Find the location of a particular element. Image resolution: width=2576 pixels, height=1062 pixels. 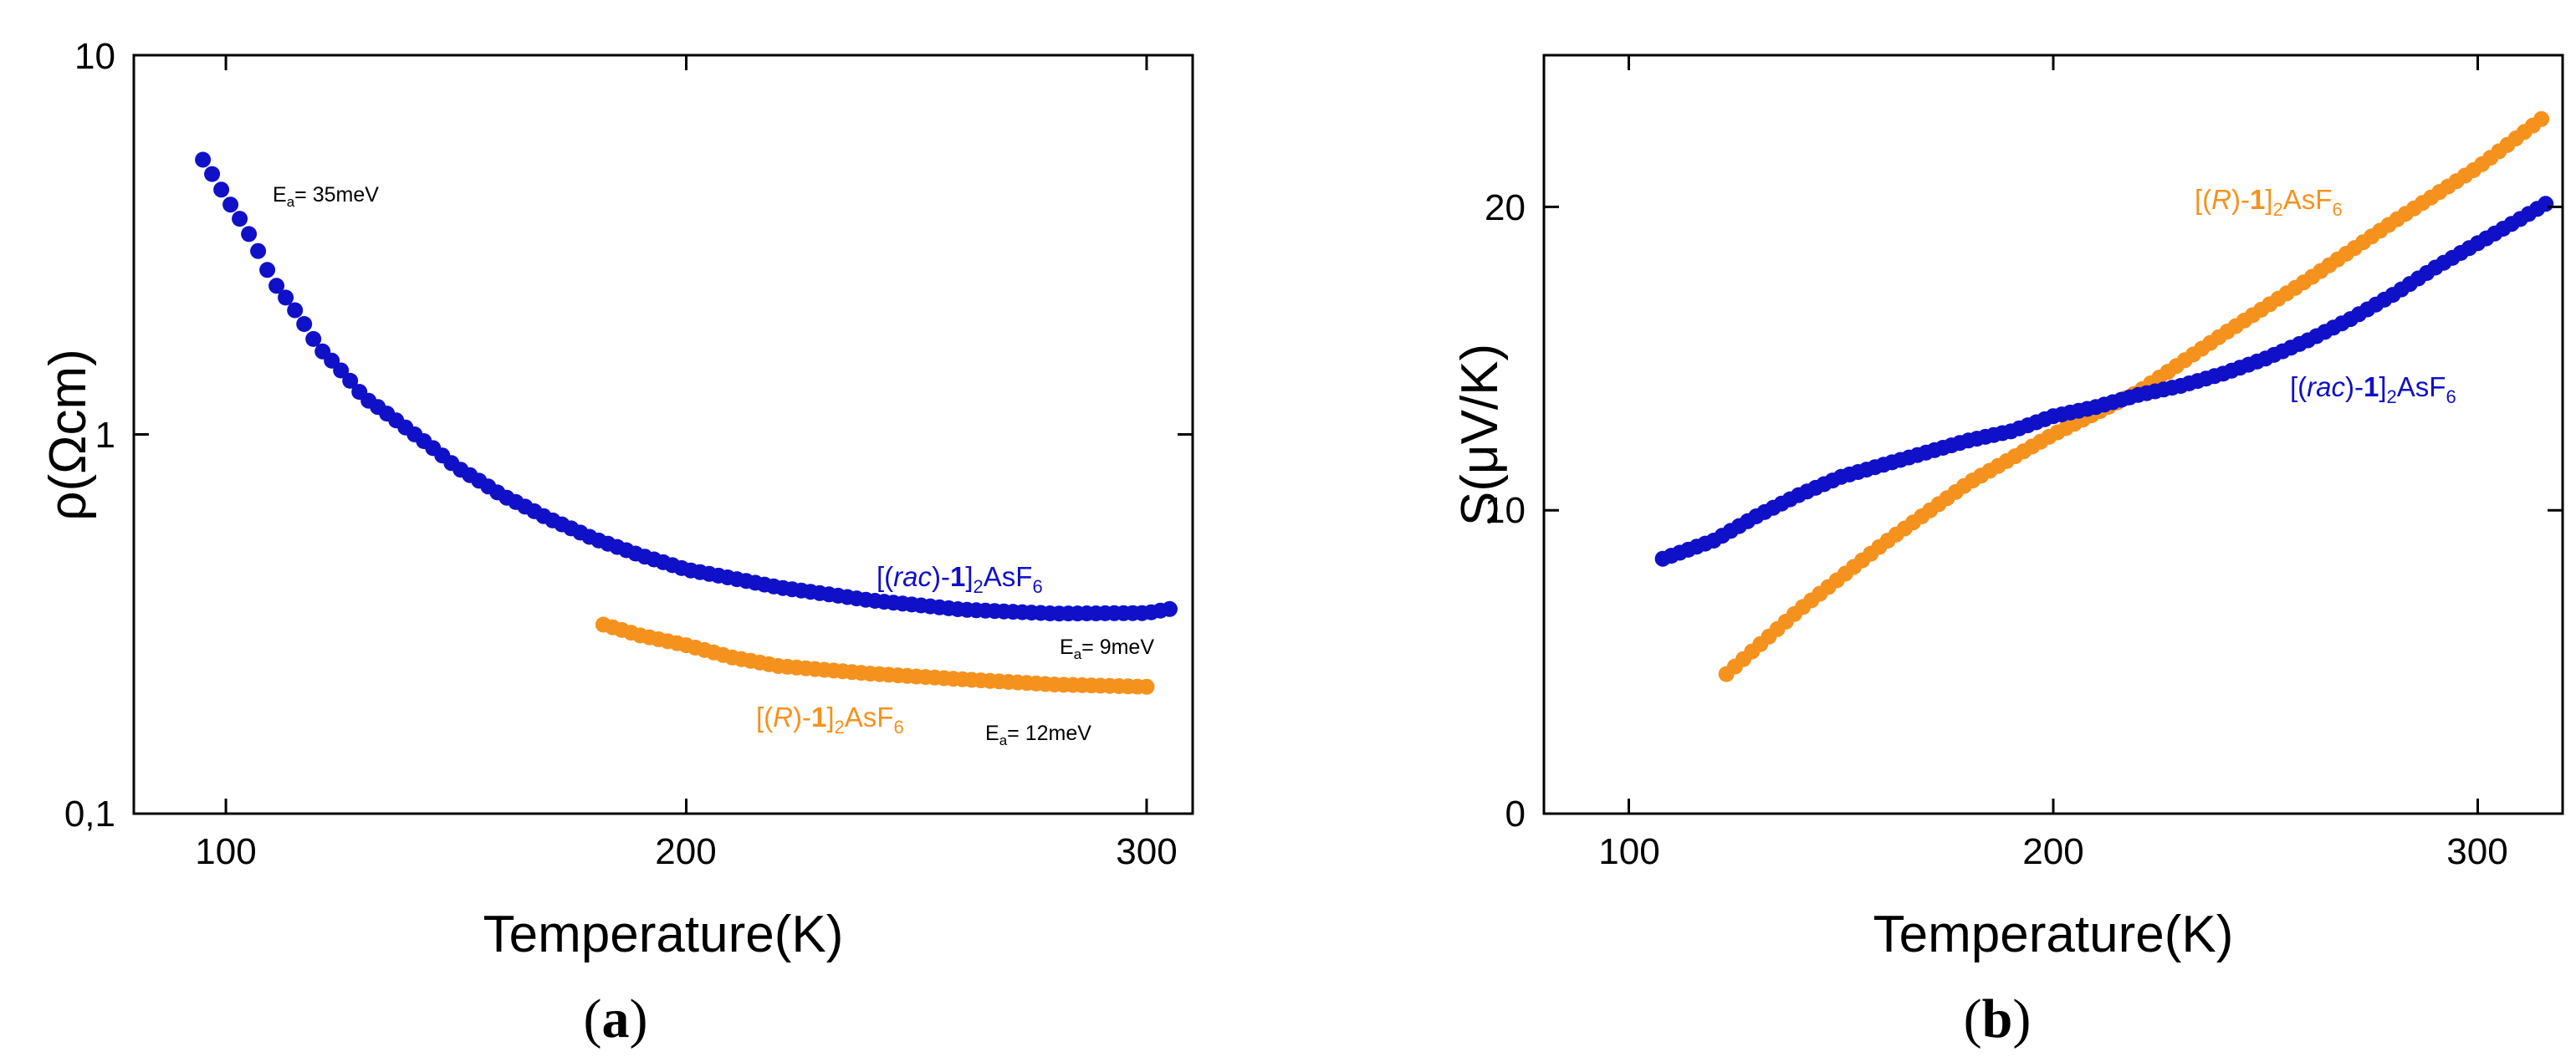

chart-b-xtick-label-1: 200 is located at coordinates (2052, 851).